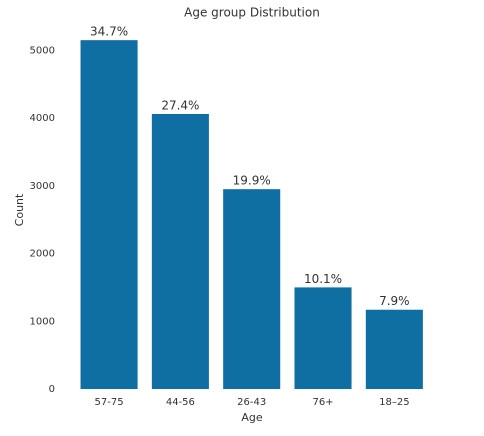 The height and width of the screenshot is (436, 484). What do you see at coordinates (322, 402) in the screenshot?
I see `x-tick-label: 76+` at bounding box center [322, 402].